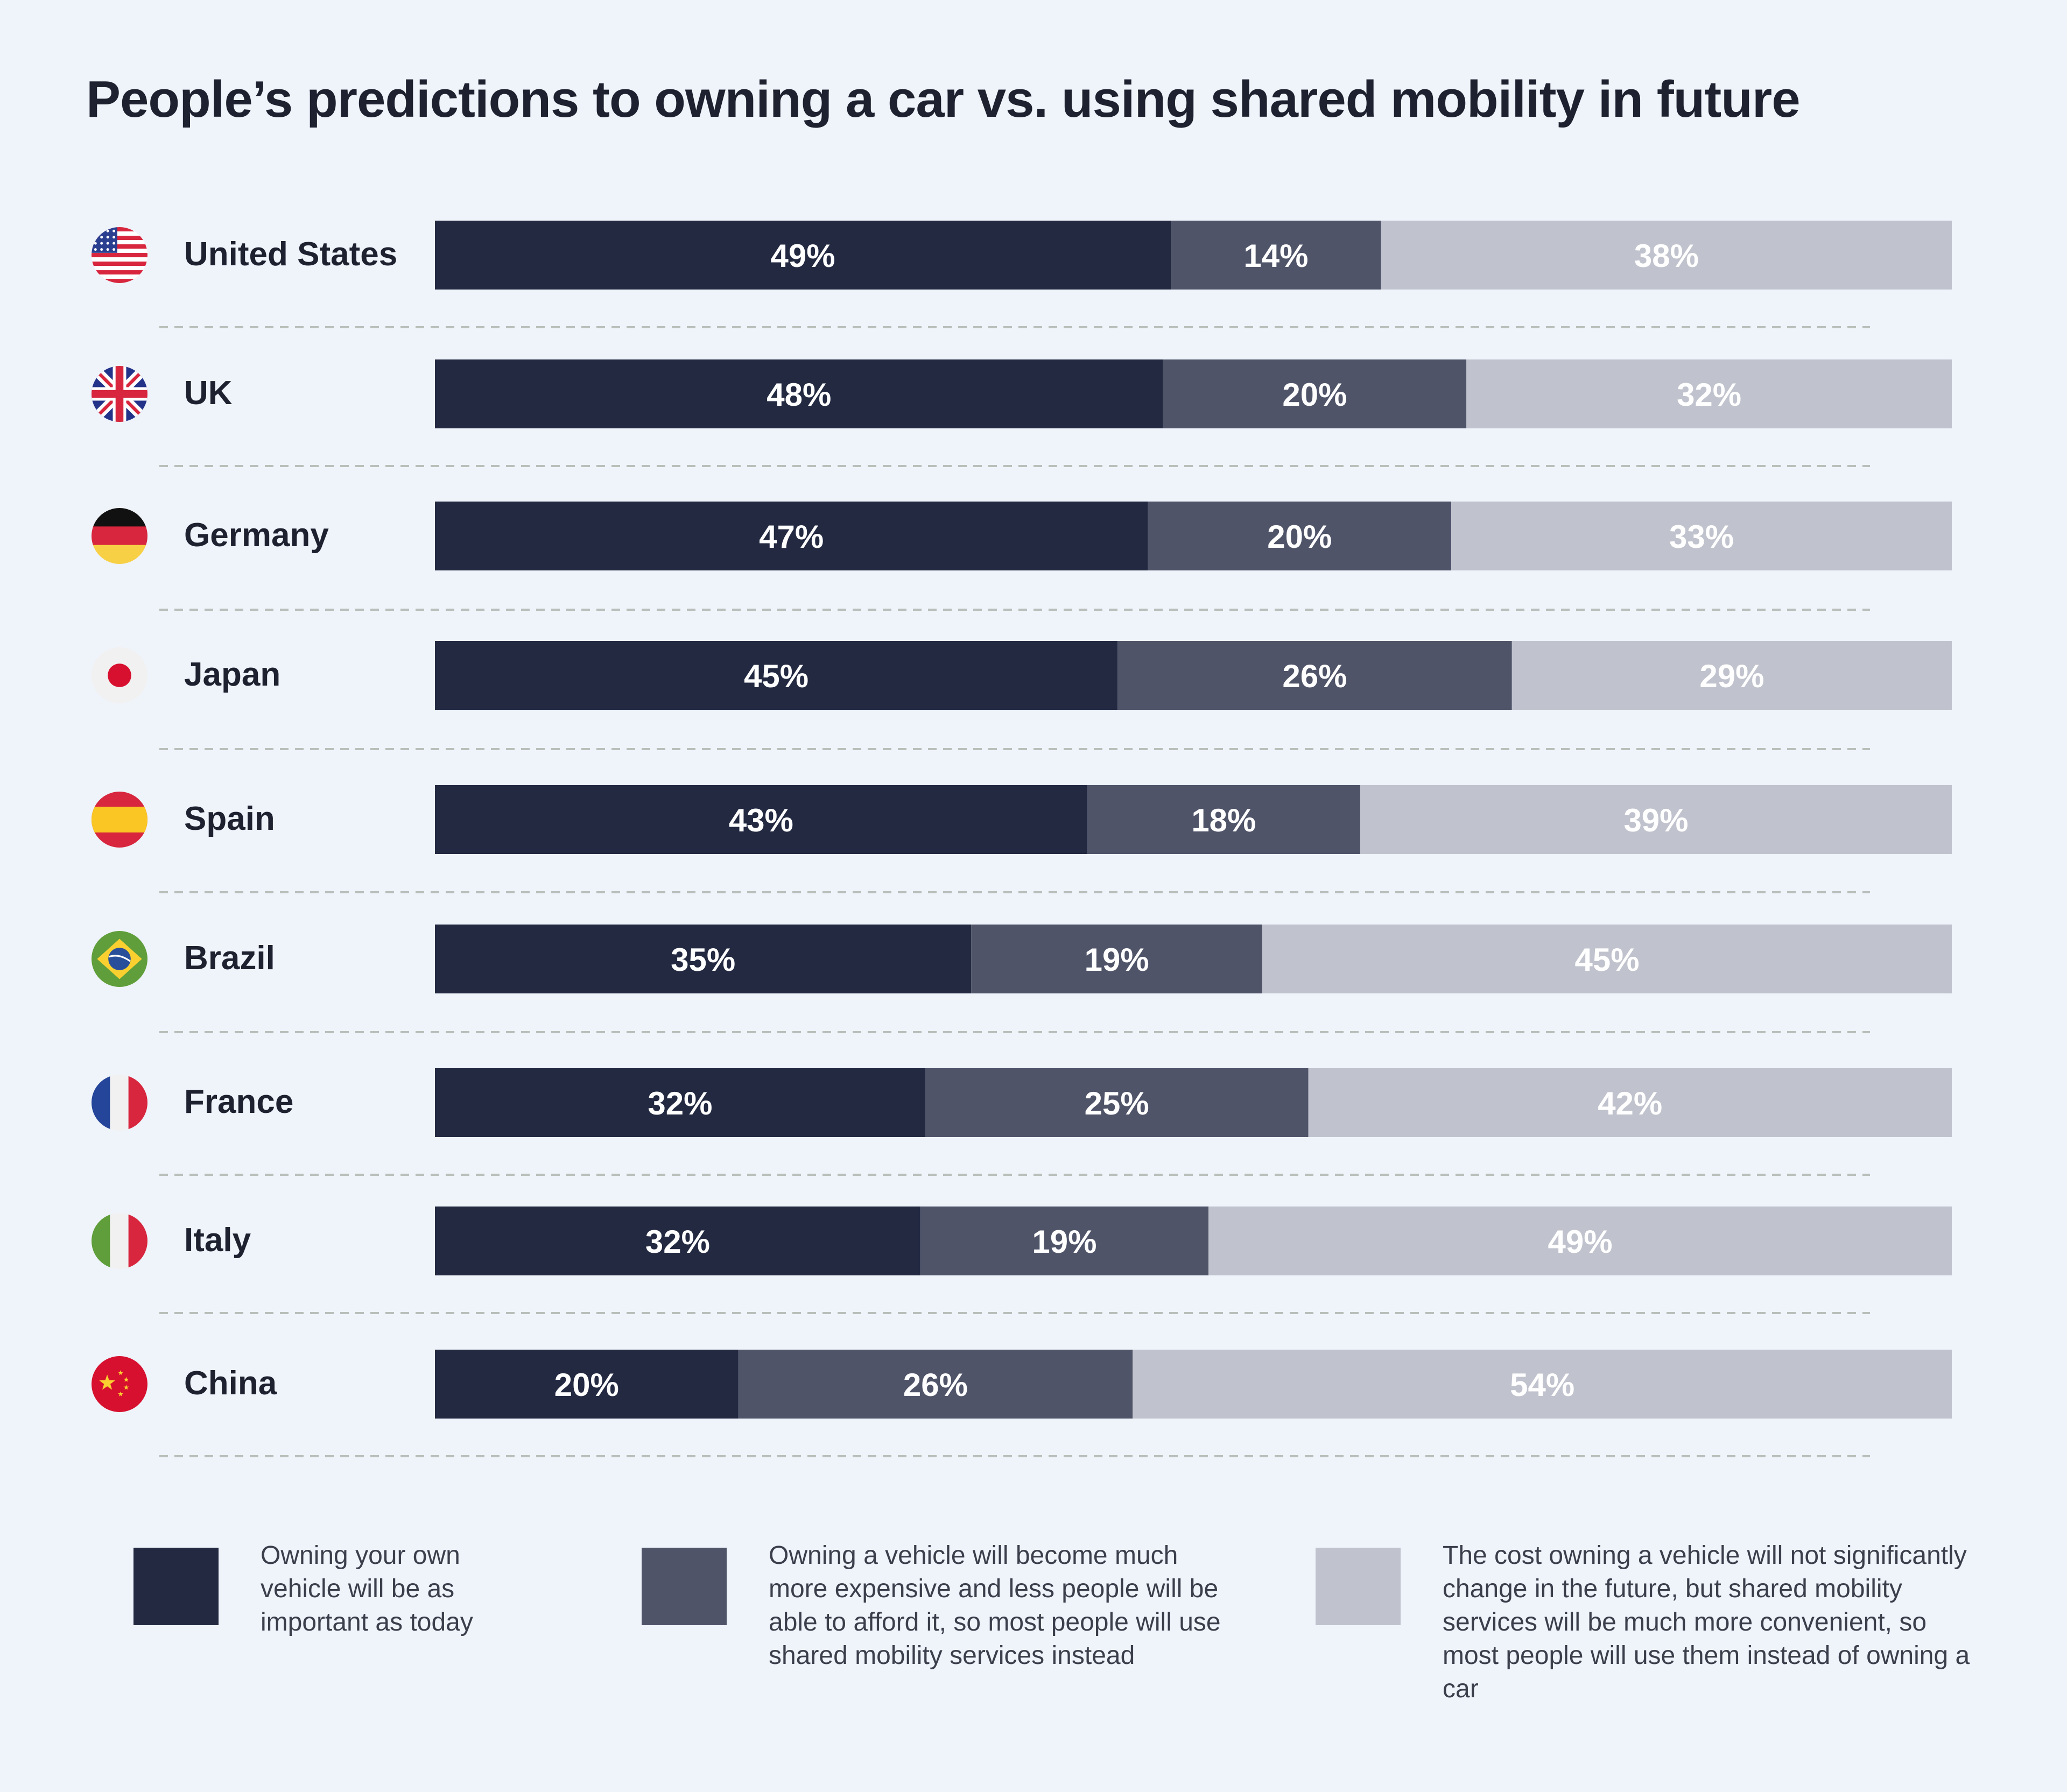 The image size is (2067, 1792). What do you see at coordinates (209, 393) in the screenshot?
I see `country-label: UK` at bounding box center [209, 393].